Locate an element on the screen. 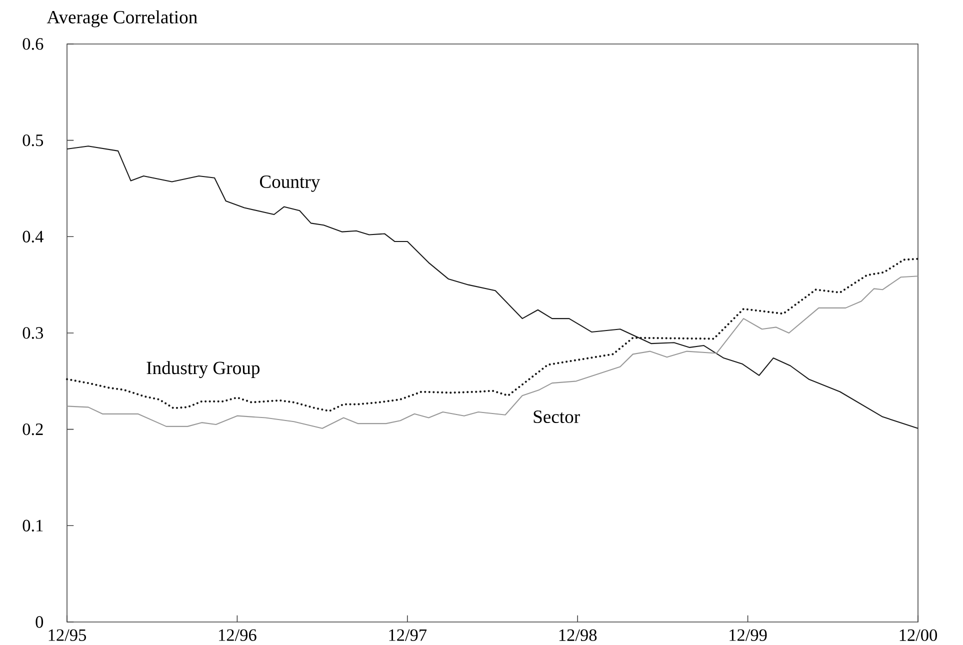  y-tick-label: 0.6 is located at coordinates (33, 44).